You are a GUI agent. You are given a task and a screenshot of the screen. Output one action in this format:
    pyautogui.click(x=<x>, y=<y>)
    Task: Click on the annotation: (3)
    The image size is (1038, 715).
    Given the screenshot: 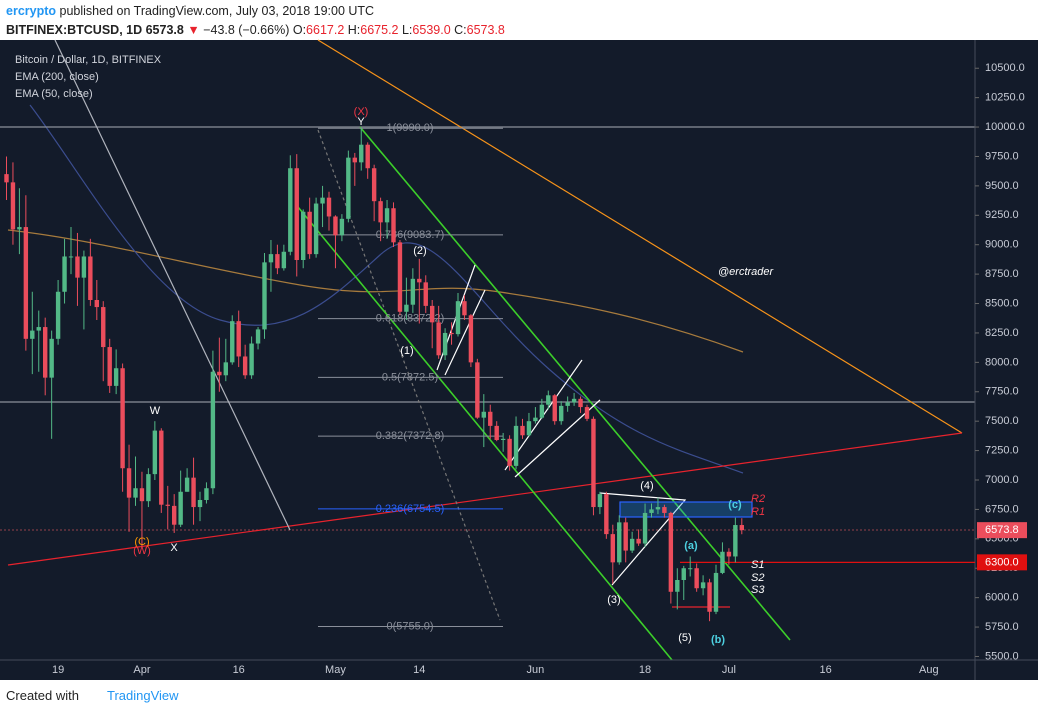 What is the action you would take?
    pyautogui.click(x=613, y=600)
    